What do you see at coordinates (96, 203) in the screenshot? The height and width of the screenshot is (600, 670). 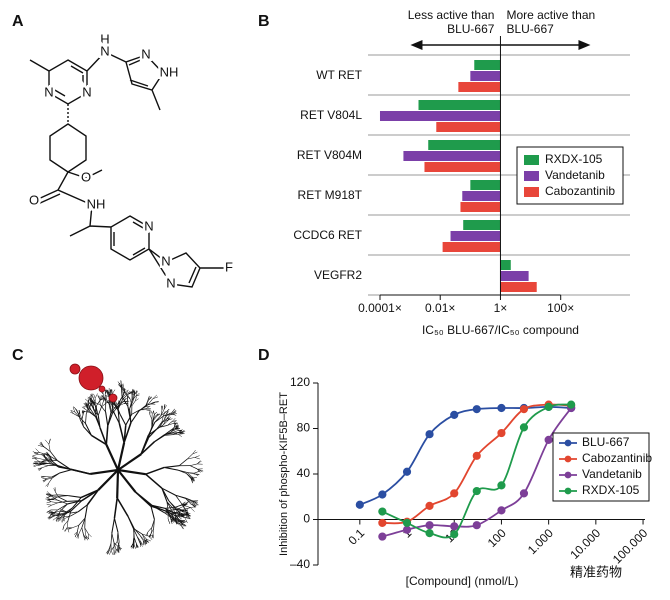 I see `atom-label: NH` at bounding box center [96, 203].